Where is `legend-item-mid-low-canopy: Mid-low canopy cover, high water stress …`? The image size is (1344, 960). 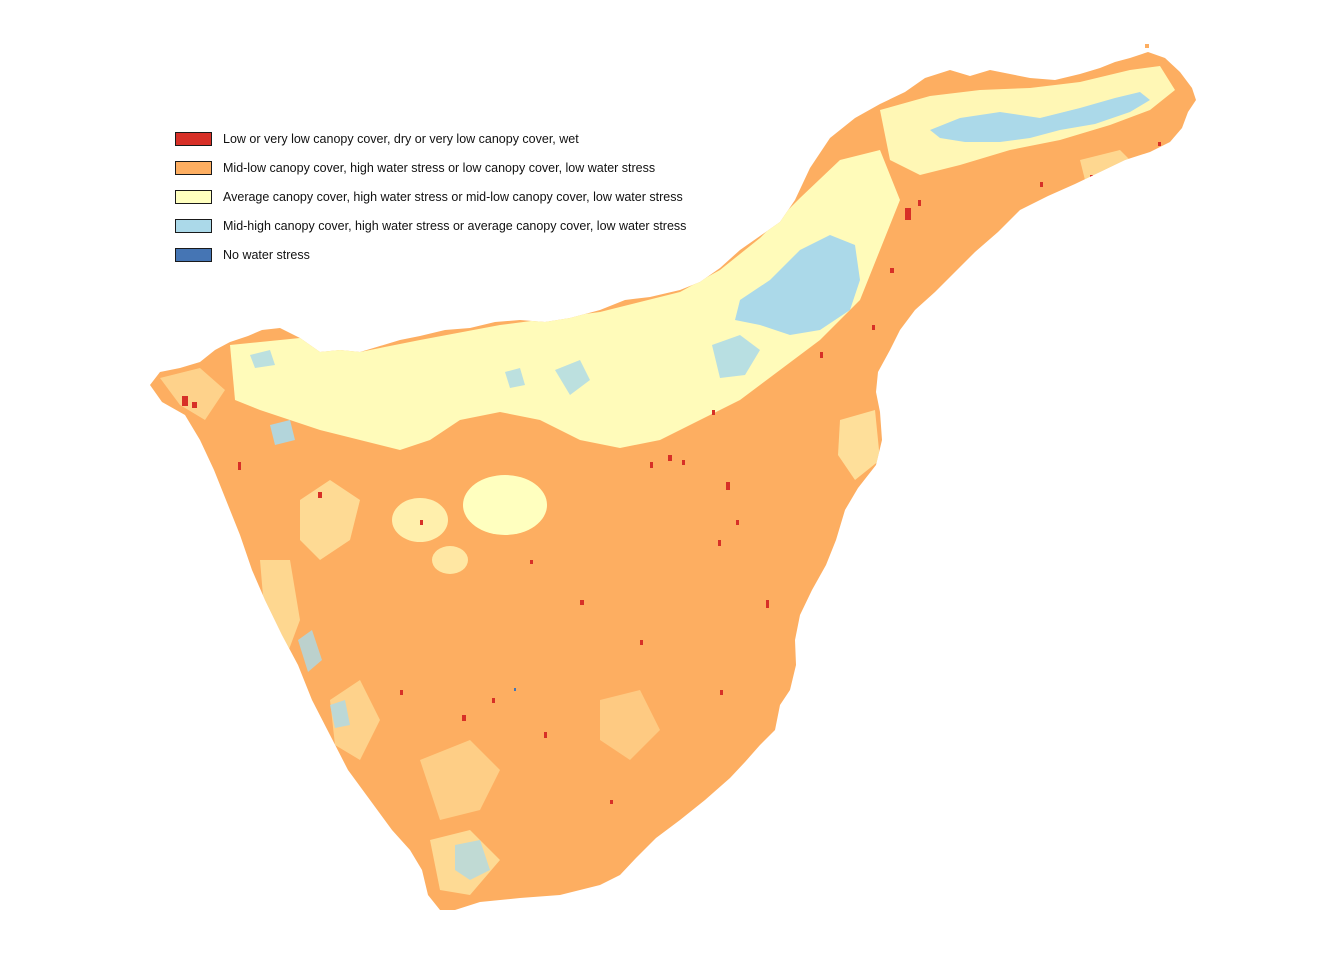
legend-item-mid-low-canopy: Mid-low canopy cover, high water stress … is located at coordinates (430, 167).